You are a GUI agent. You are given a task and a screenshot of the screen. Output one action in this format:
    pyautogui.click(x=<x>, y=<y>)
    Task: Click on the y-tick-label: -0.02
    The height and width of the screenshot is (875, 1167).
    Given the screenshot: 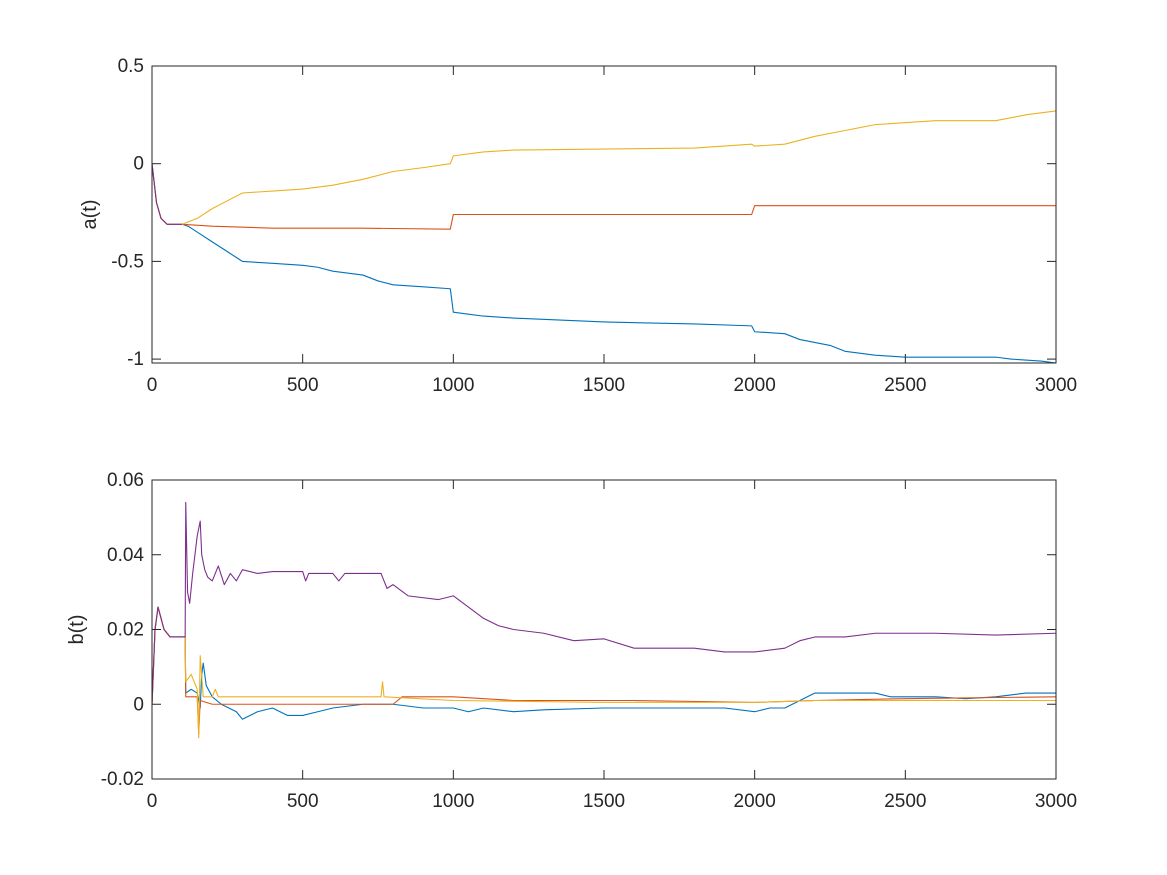 What is the action you would take?
    pyautogui.click(x=122, y=779)
    